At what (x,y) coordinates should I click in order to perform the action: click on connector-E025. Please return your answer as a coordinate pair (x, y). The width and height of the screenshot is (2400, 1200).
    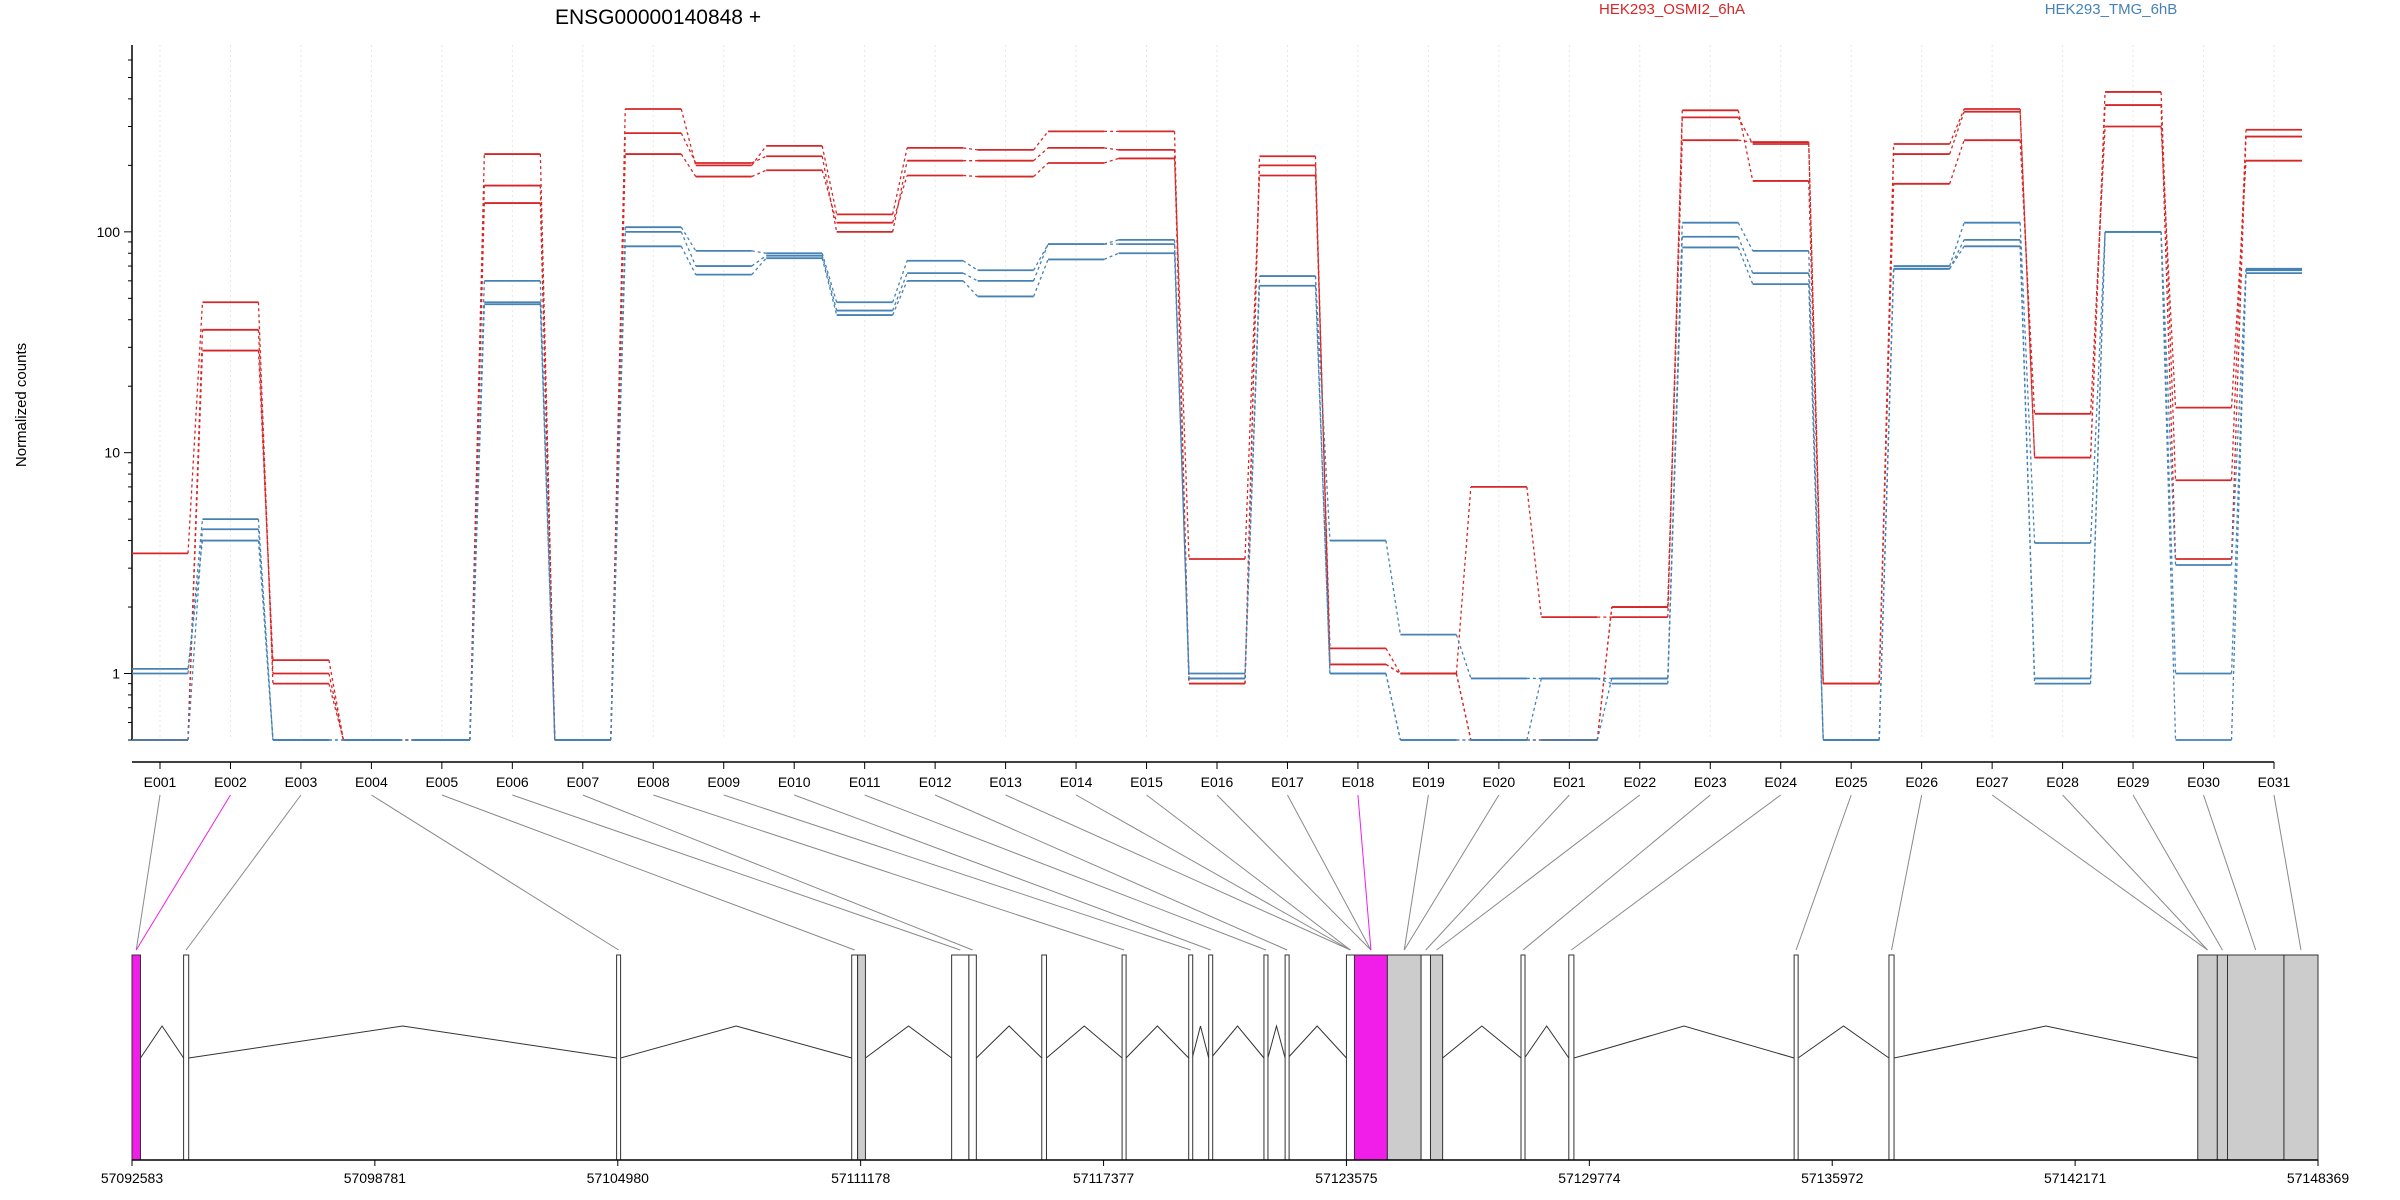
    Looking at the image, I should click on (1823, 872).